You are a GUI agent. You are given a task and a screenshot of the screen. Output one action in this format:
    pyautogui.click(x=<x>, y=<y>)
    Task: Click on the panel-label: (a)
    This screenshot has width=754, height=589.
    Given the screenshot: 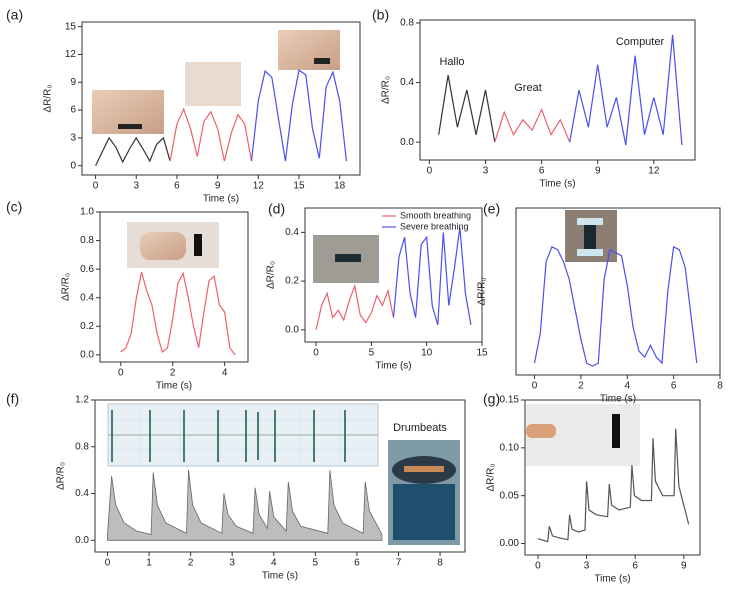 What is the action you would take?
    pyautogui.click(x=14, y=15)
    